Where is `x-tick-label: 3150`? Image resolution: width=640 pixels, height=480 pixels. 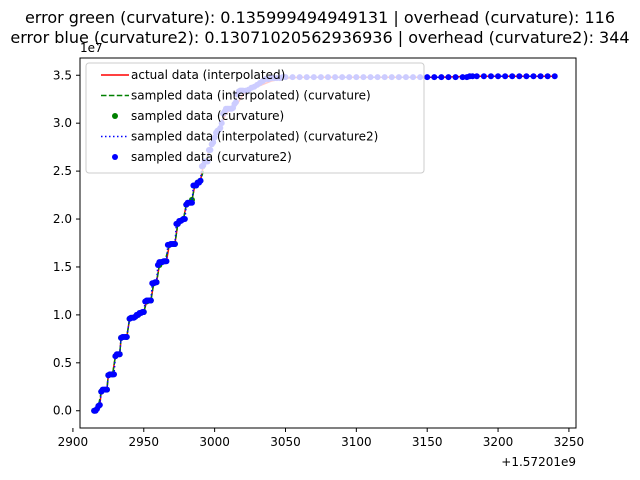
x-tick-label: 3150 is located at coordinates (427, 442).